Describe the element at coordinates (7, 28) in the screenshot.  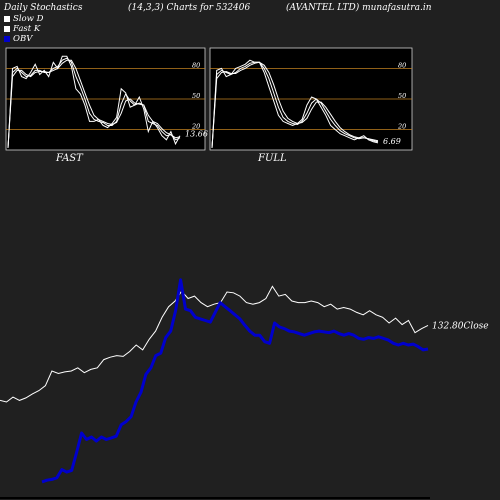
I see `legend-swatch-fast-k` at that location.